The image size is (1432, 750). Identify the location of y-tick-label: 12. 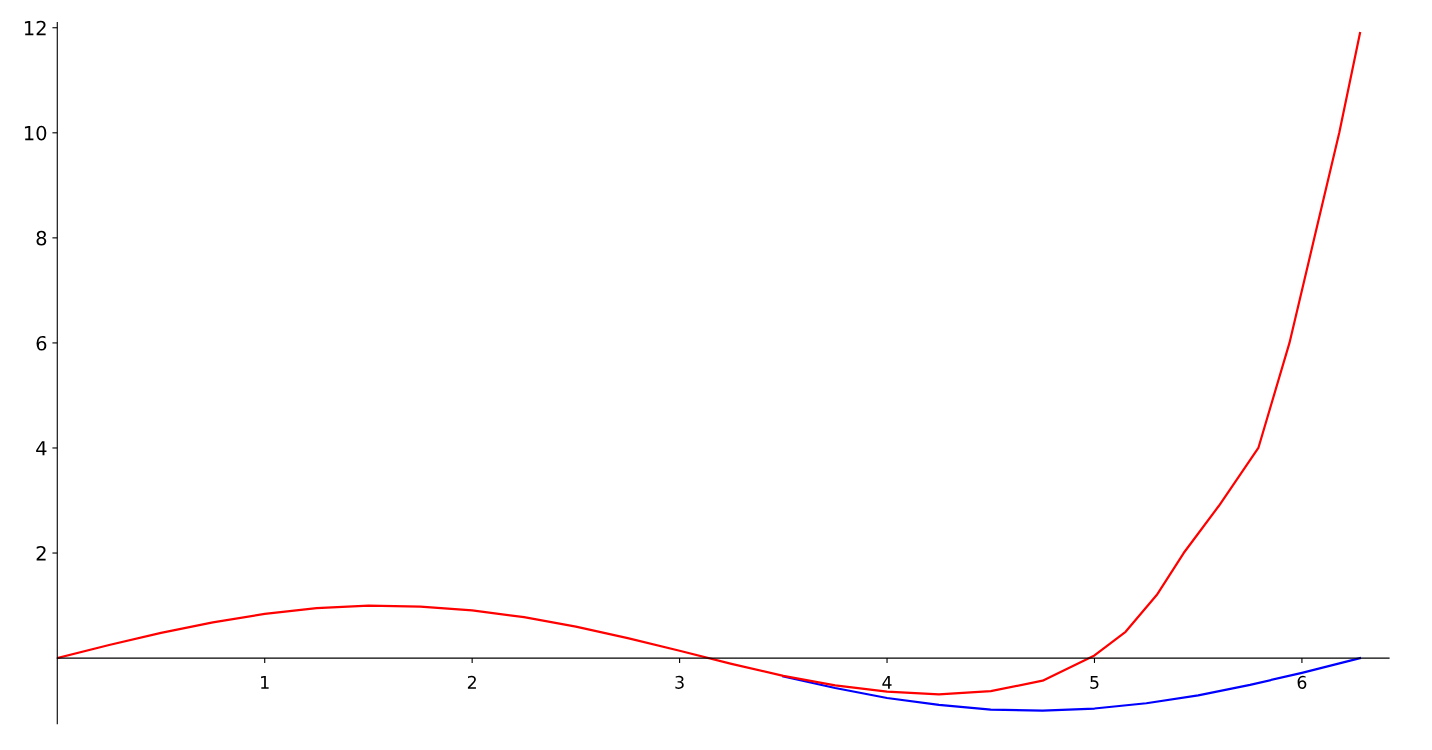
(35, 28).